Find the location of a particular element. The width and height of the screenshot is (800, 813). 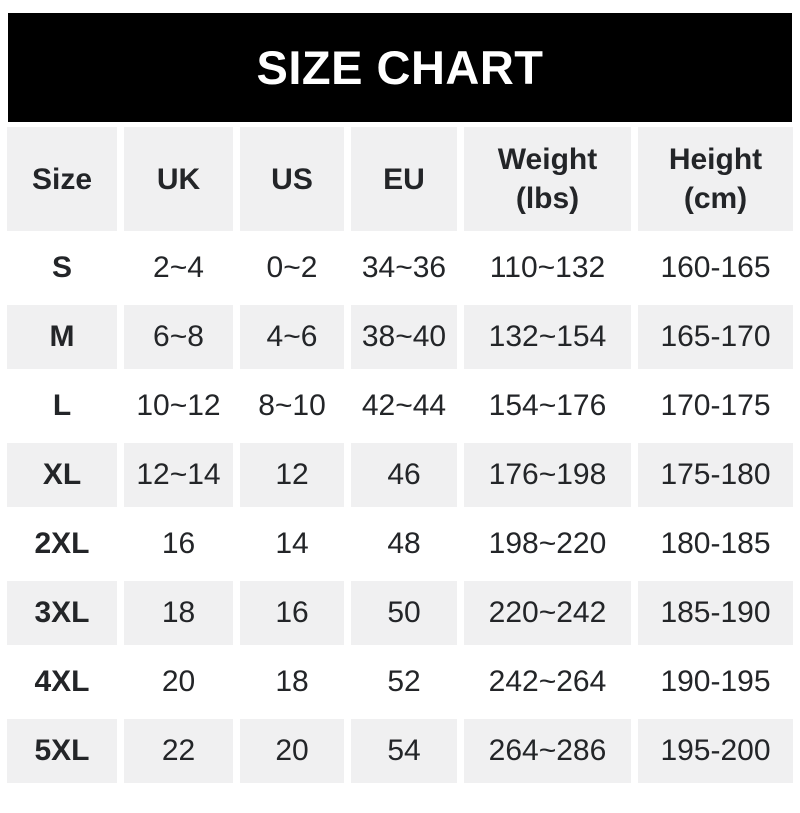

uk-cell: 10~12 is located at coordinates (178, 406).